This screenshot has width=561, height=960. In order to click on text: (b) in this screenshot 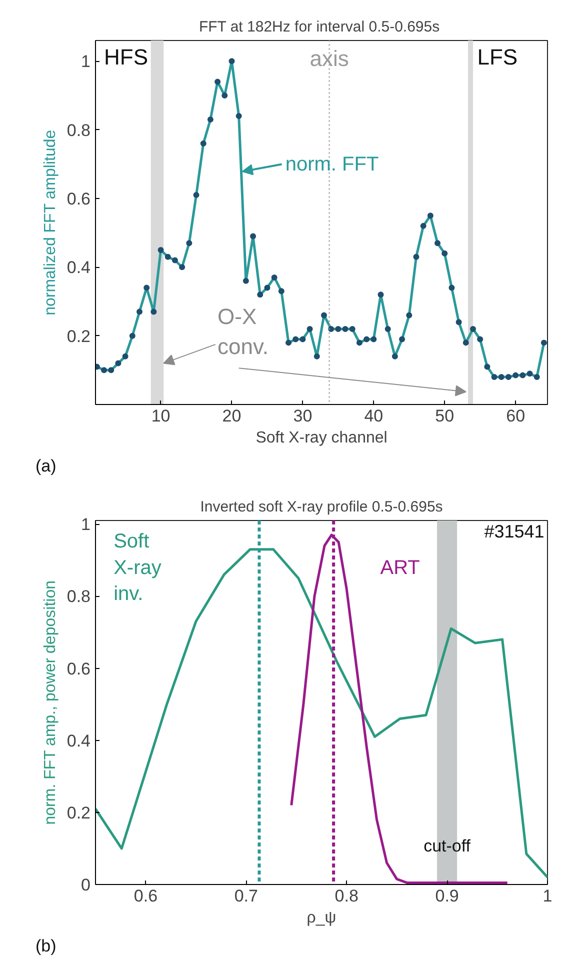, I will do `click(46, 946)`.